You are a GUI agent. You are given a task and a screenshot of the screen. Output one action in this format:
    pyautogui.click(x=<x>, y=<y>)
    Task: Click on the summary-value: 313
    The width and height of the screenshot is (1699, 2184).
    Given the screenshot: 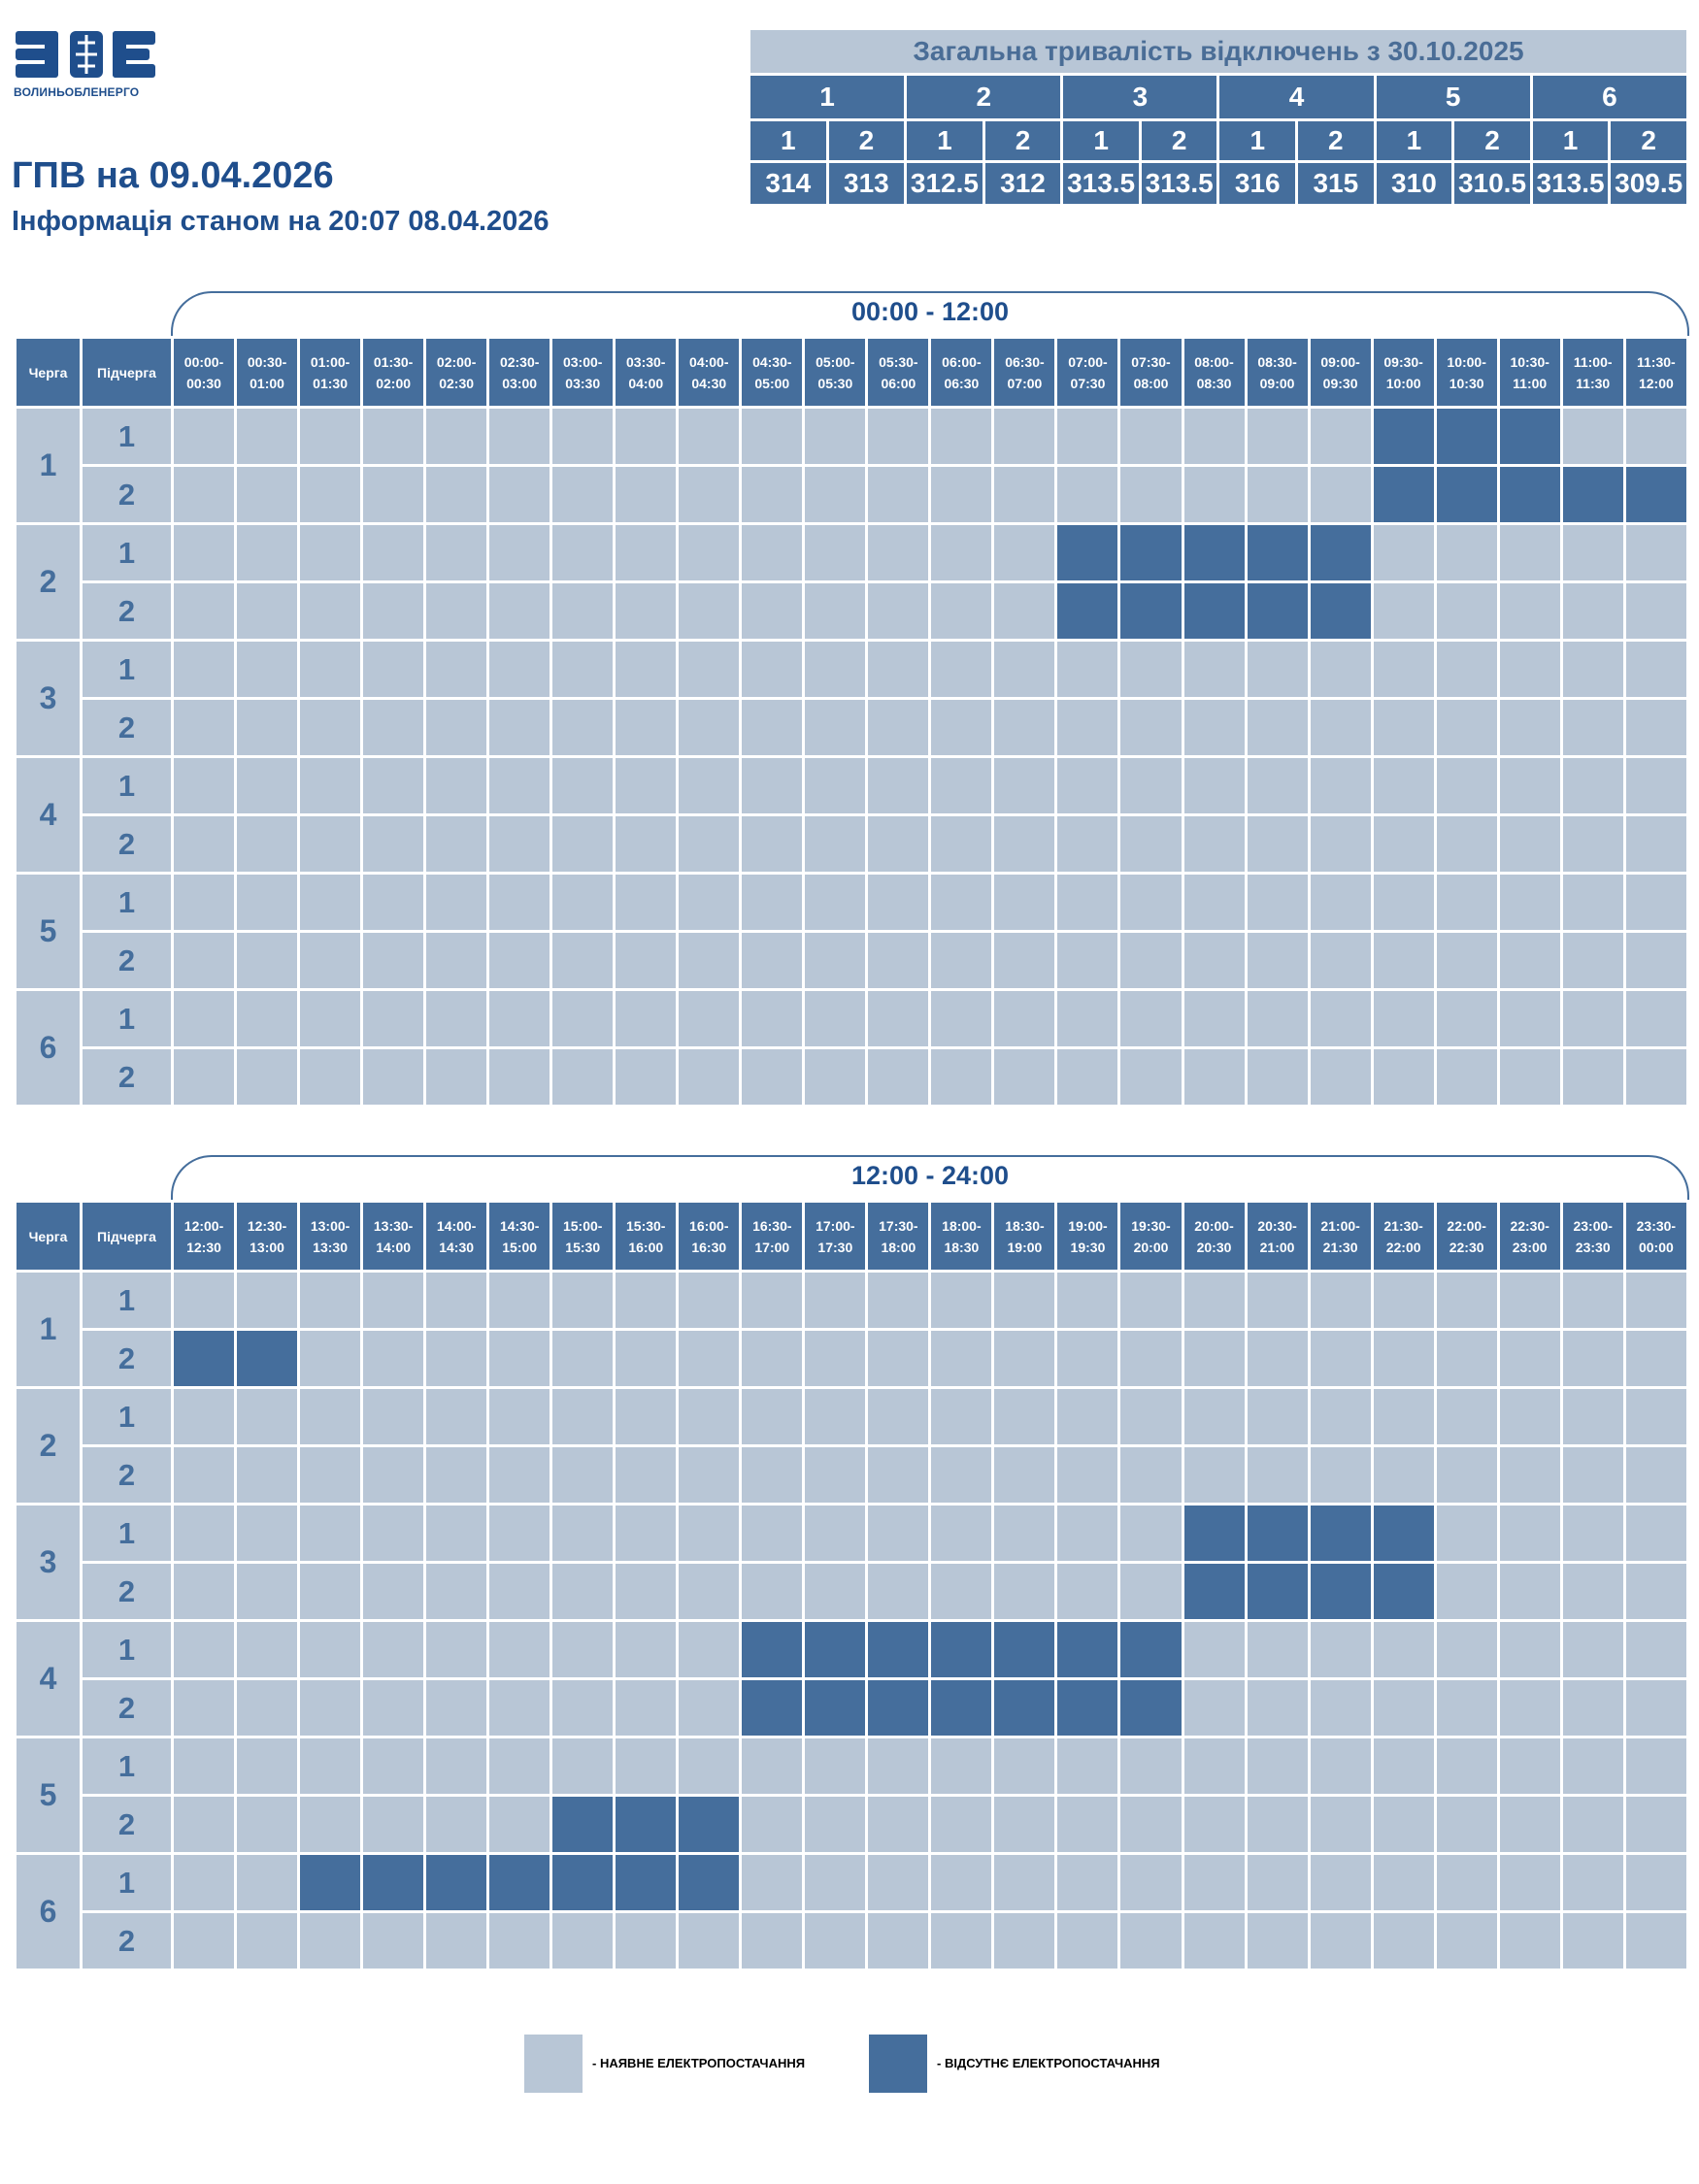 What is the action you would take?
    pyautogui.click(x=866, y=183)
    